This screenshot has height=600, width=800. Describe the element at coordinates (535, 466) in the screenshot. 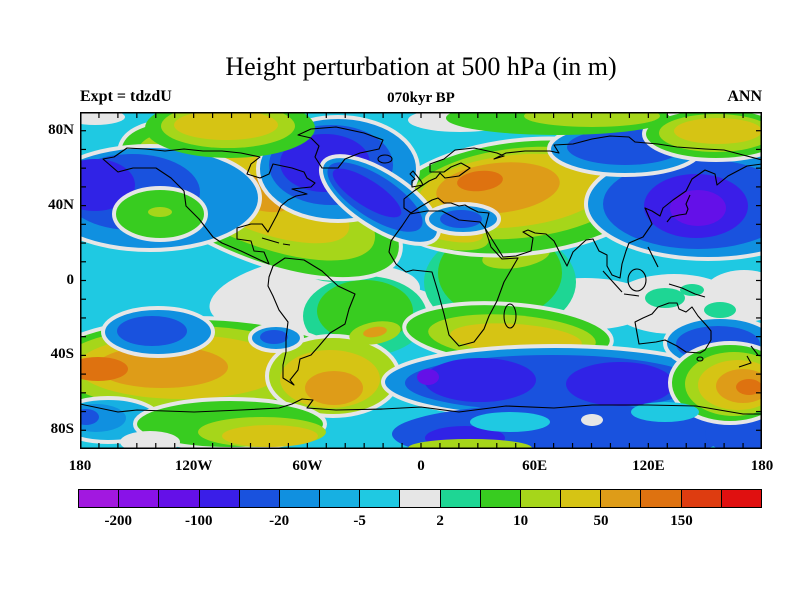

I see `lon-tick-label: 60E` at that location.